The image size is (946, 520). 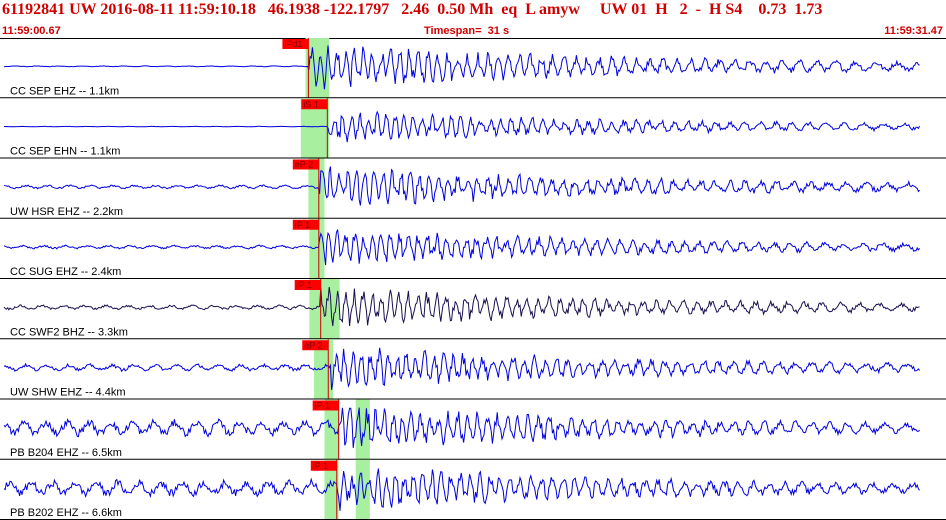 I want to click on time-bar: 11:59:00.67 Timespan= 31 s 11:59:31.47, so click(x=473, y=31).